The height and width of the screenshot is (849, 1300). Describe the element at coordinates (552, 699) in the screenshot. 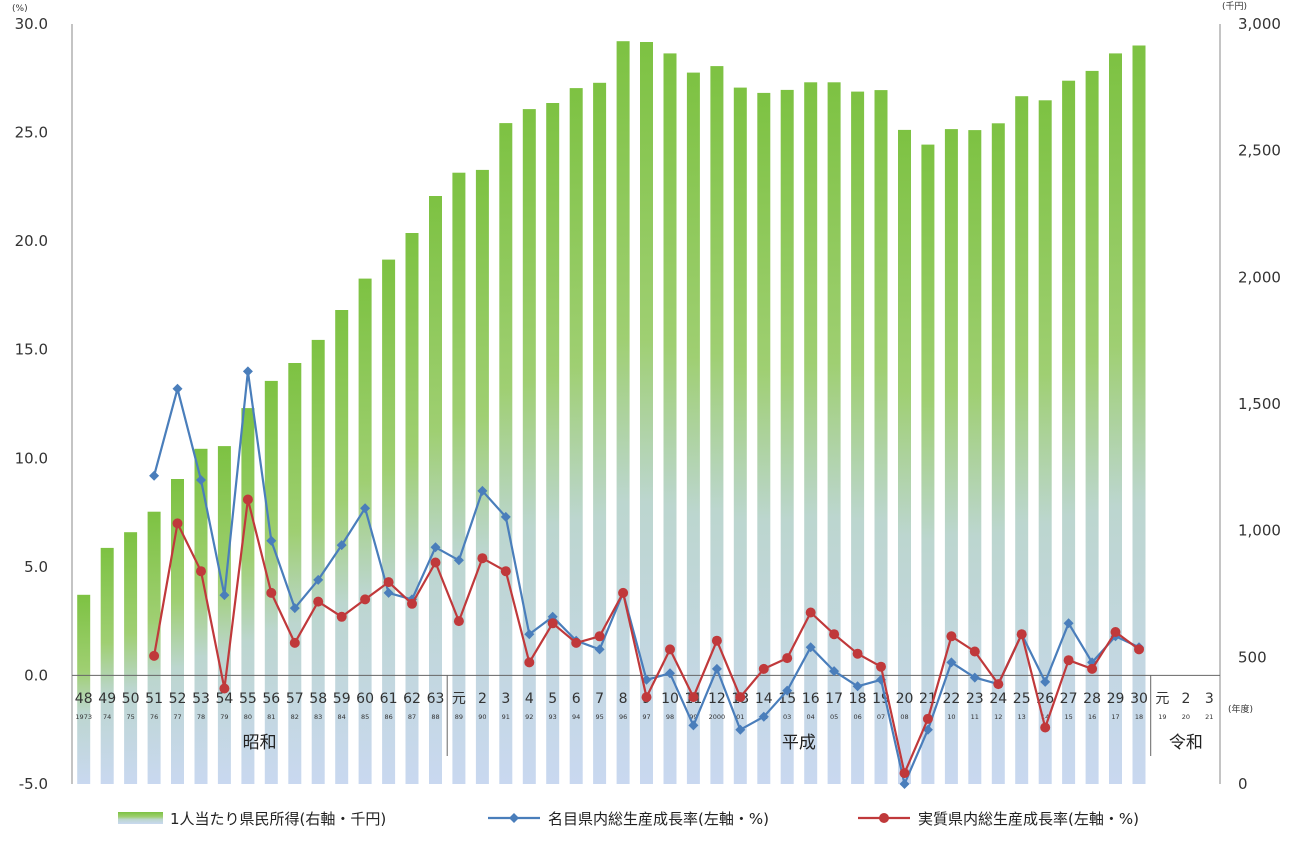

I see `category-label: 5` at that location.